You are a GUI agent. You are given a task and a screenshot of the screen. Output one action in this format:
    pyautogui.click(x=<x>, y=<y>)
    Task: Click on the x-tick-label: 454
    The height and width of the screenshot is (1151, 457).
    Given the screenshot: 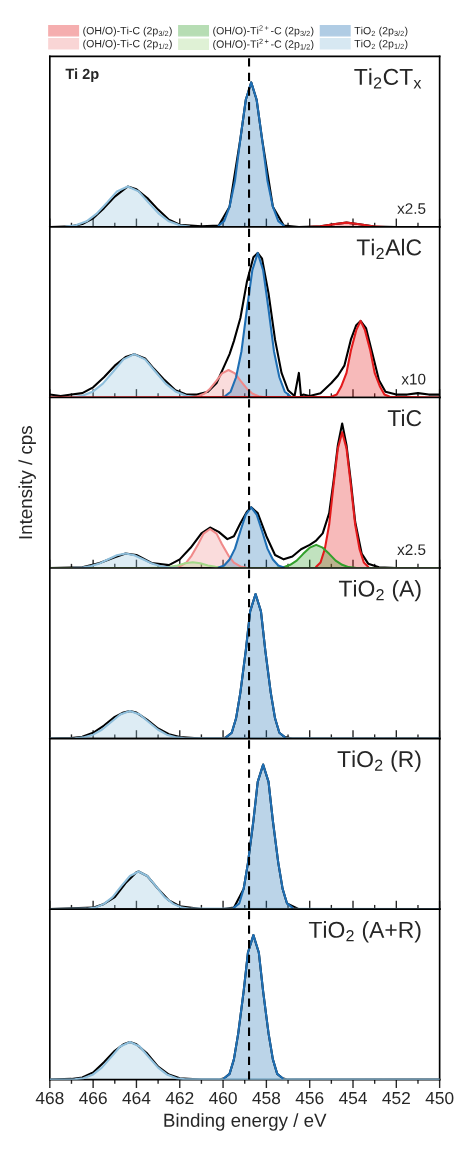 What is the action you would take?
    pyautogui.click(x=352, y=1098)
    